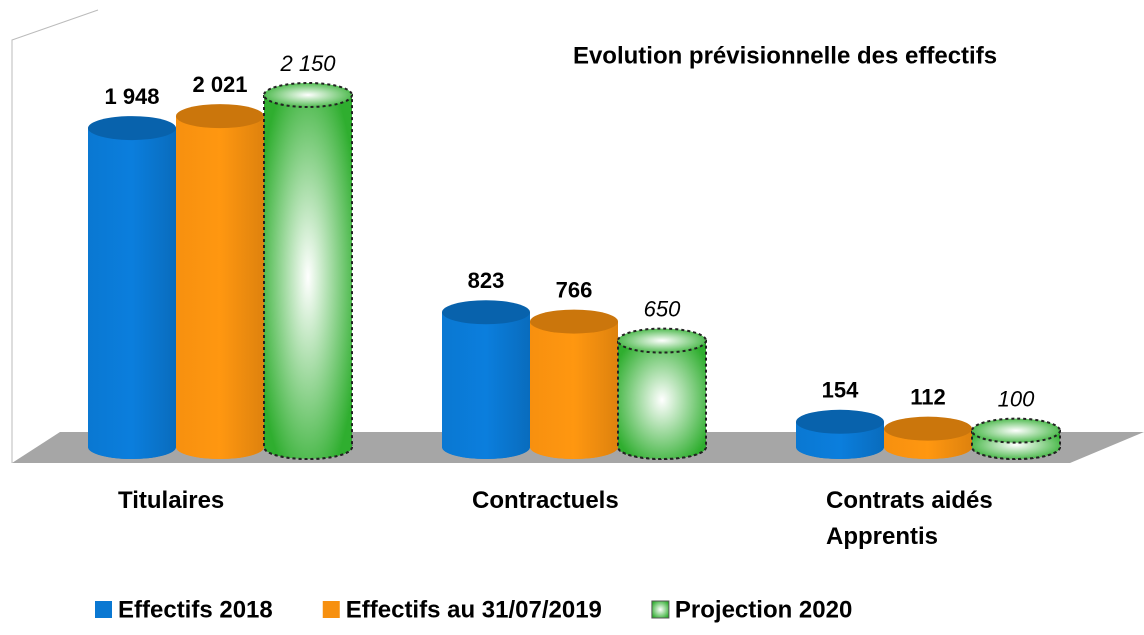 The width and height of the screenshot is (1144, 635). I want to click on back-wall, so click(55, 236).